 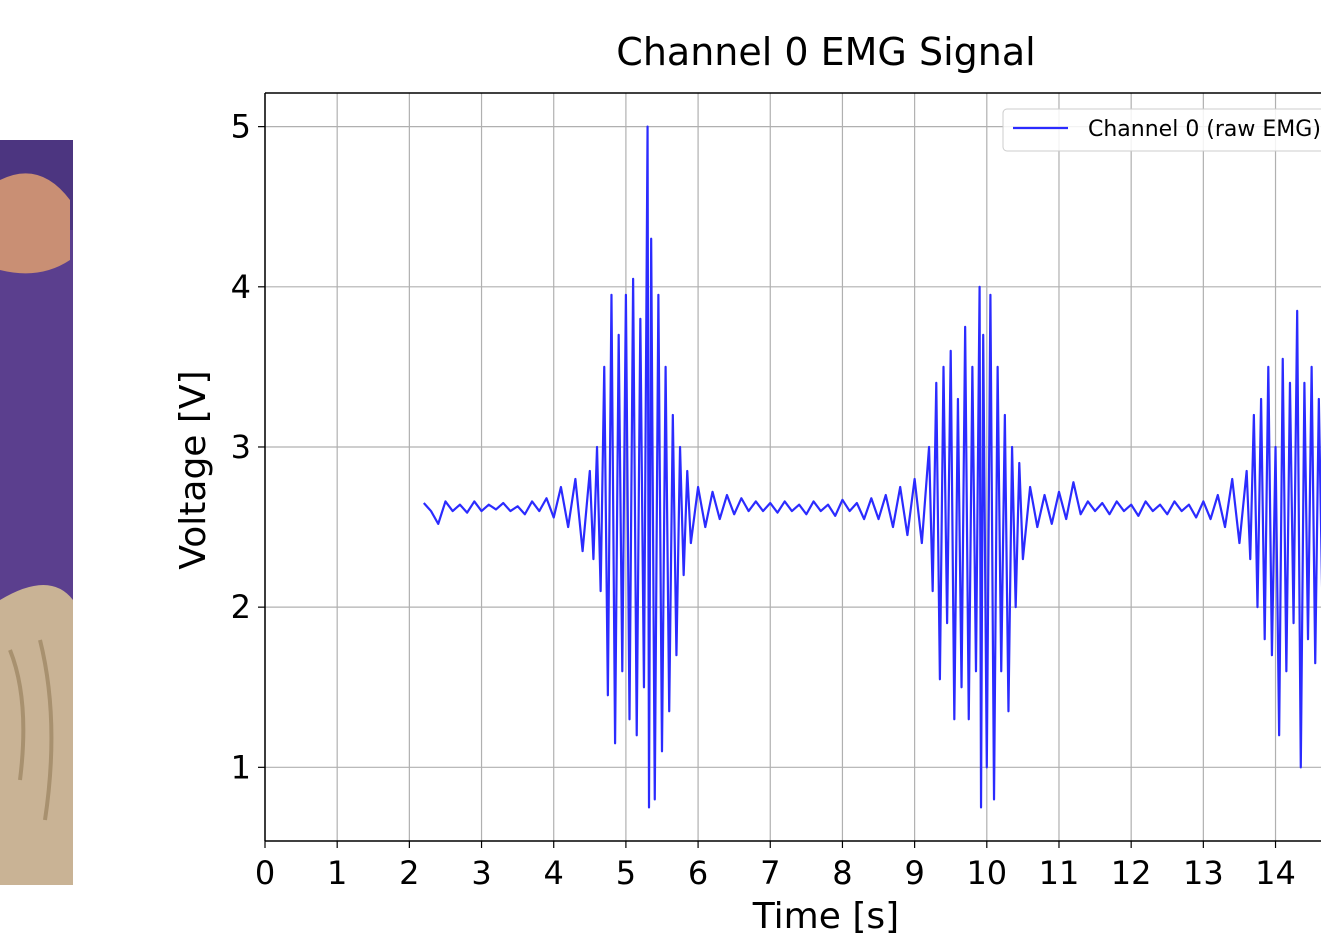 I want to click on y-axis-label: Voltage [V], so click(x=193, y=469).